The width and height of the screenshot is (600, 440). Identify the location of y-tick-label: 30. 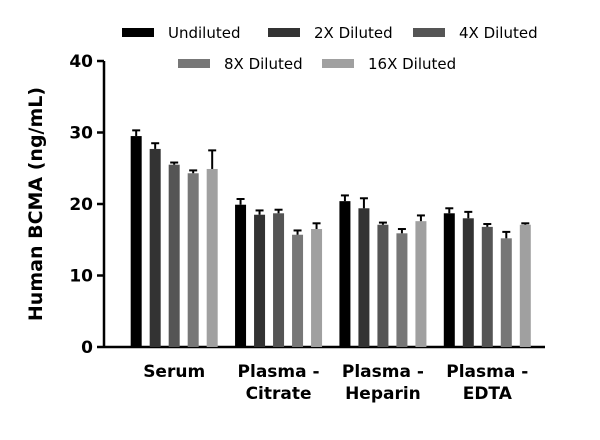
(81, 134).